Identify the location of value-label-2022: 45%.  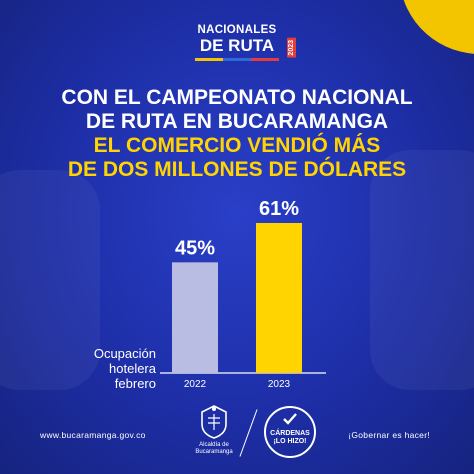
(195, 248).